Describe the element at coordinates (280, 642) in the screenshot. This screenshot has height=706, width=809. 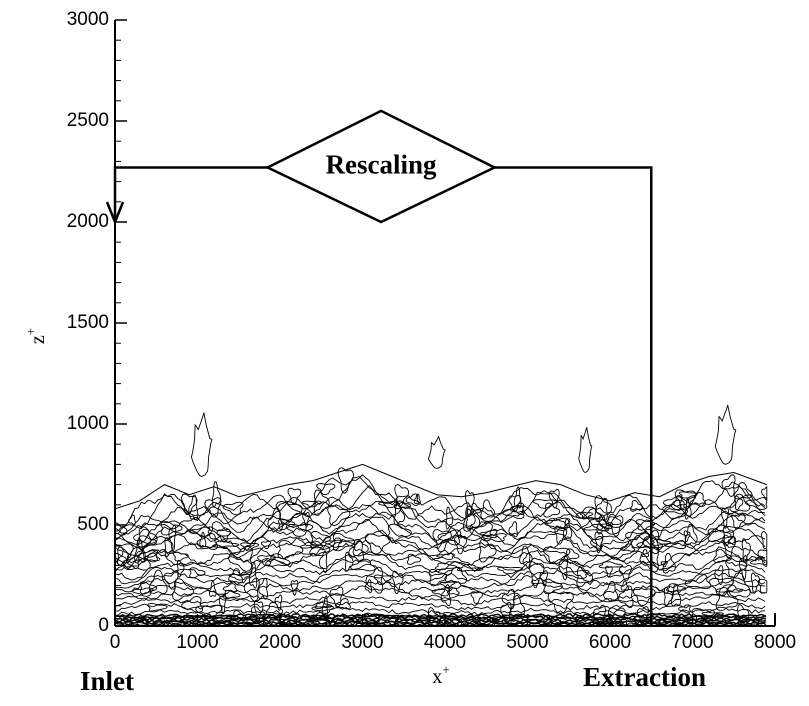
I see `x-tick-label: 2000` at that location.